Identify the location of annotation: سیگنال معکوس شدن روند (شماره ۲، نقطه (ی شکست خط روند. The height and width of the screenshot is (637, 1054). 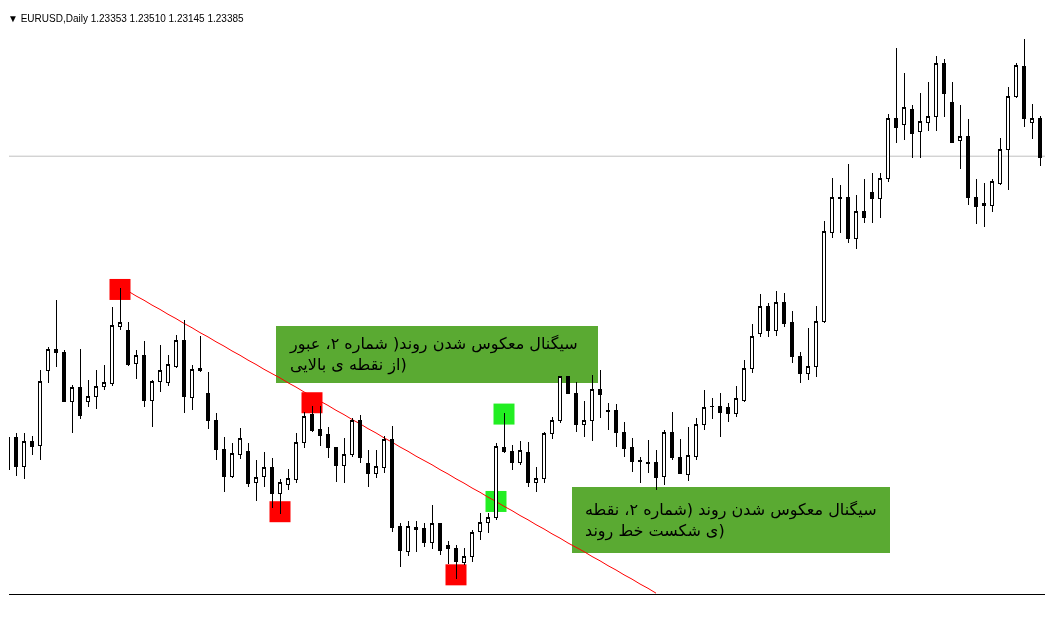
(731, 520).